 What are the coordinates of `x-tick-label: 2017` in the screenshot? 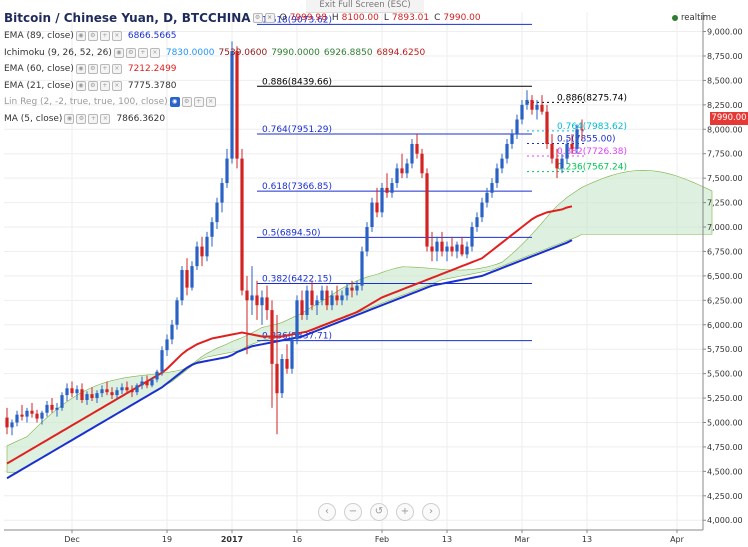 It's located at (232, 539).